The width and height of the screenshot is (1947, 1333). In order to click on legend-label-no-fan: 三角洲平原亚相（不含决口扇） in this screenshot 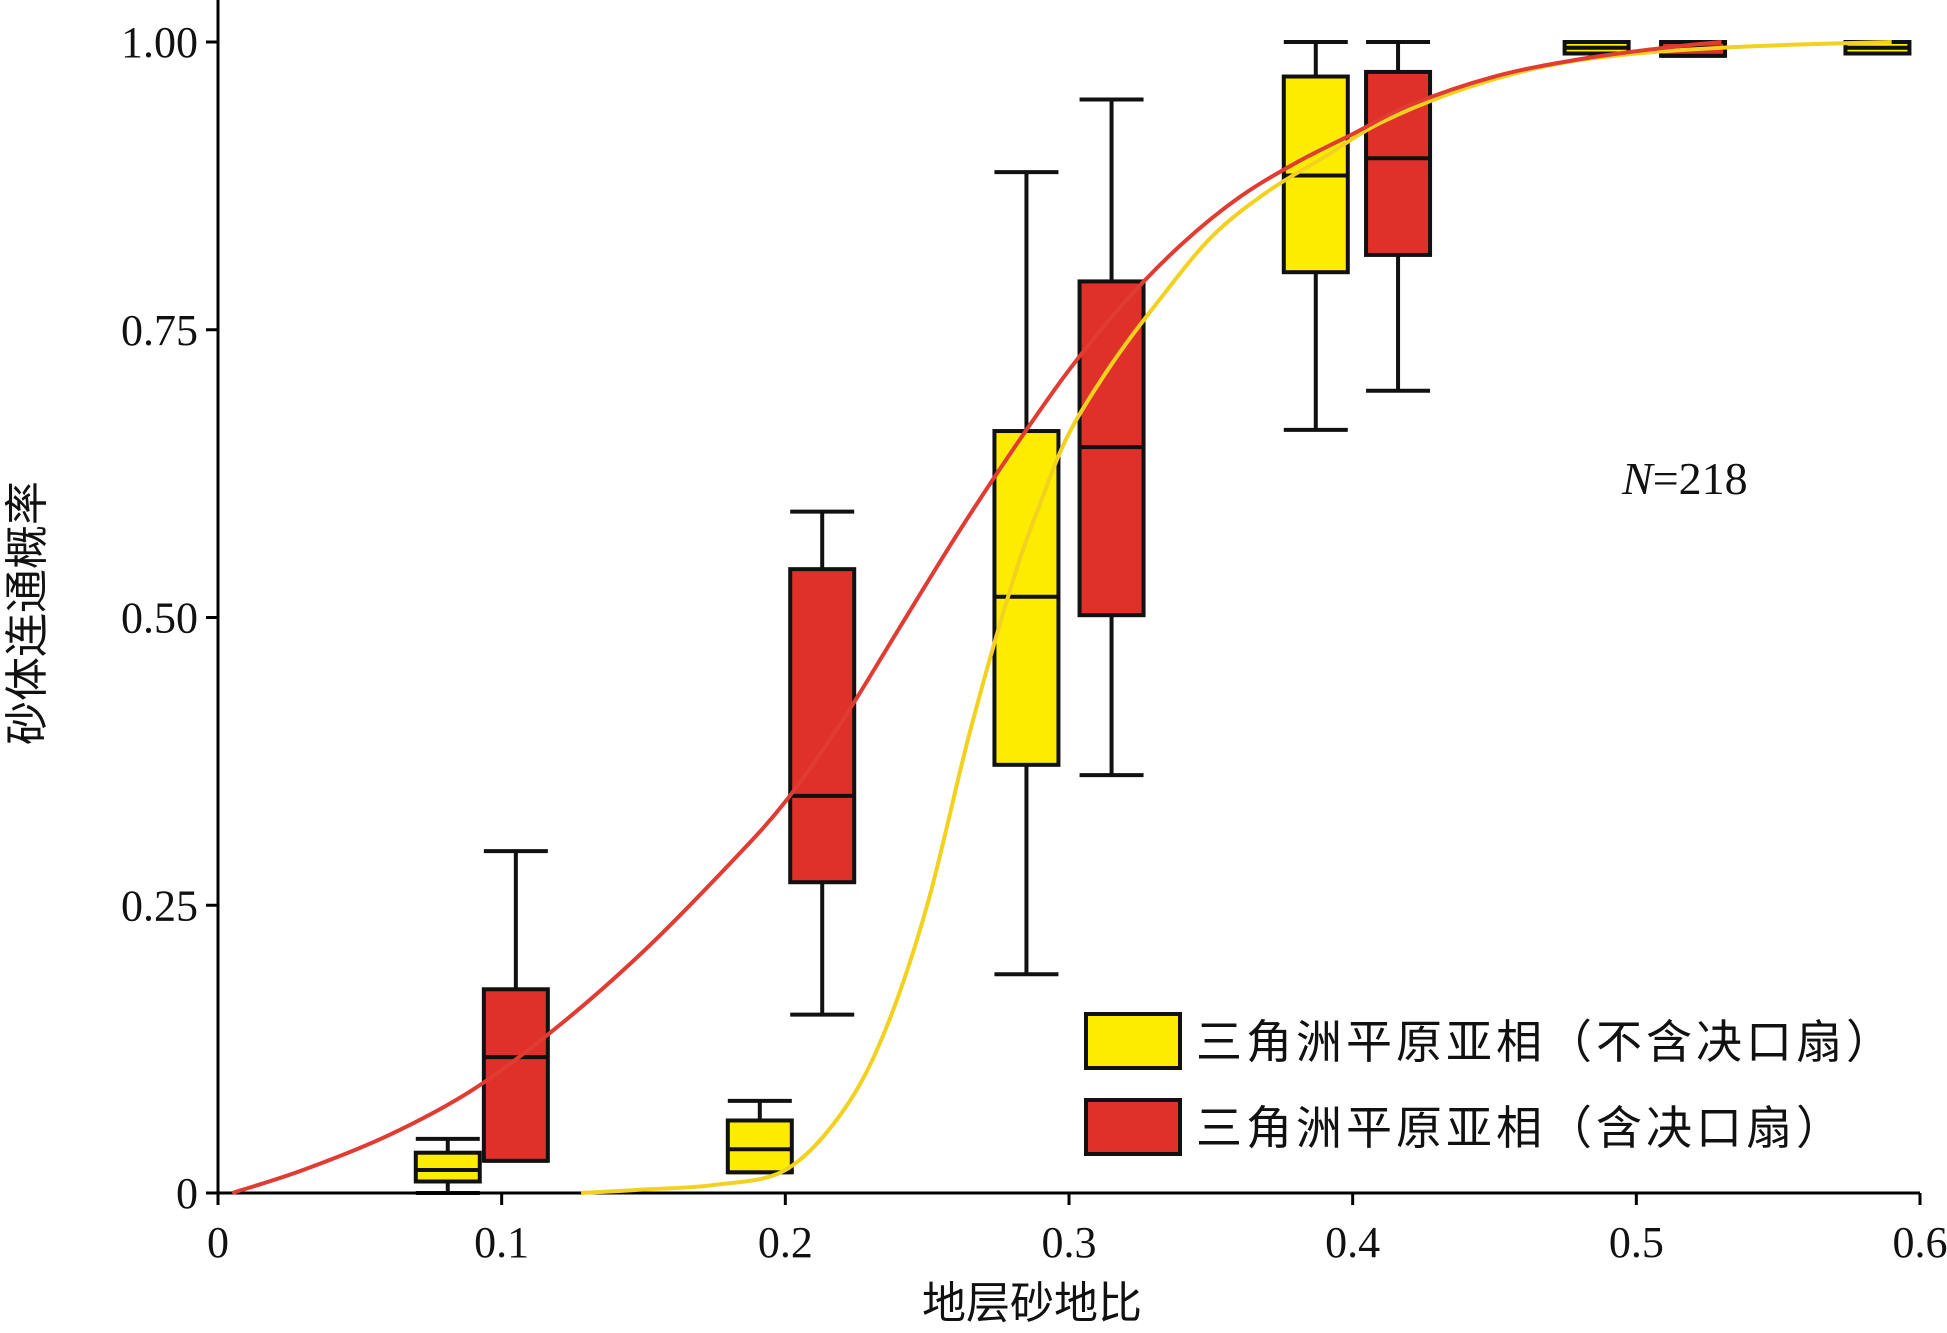, I will do `click(1546, 1042)`.